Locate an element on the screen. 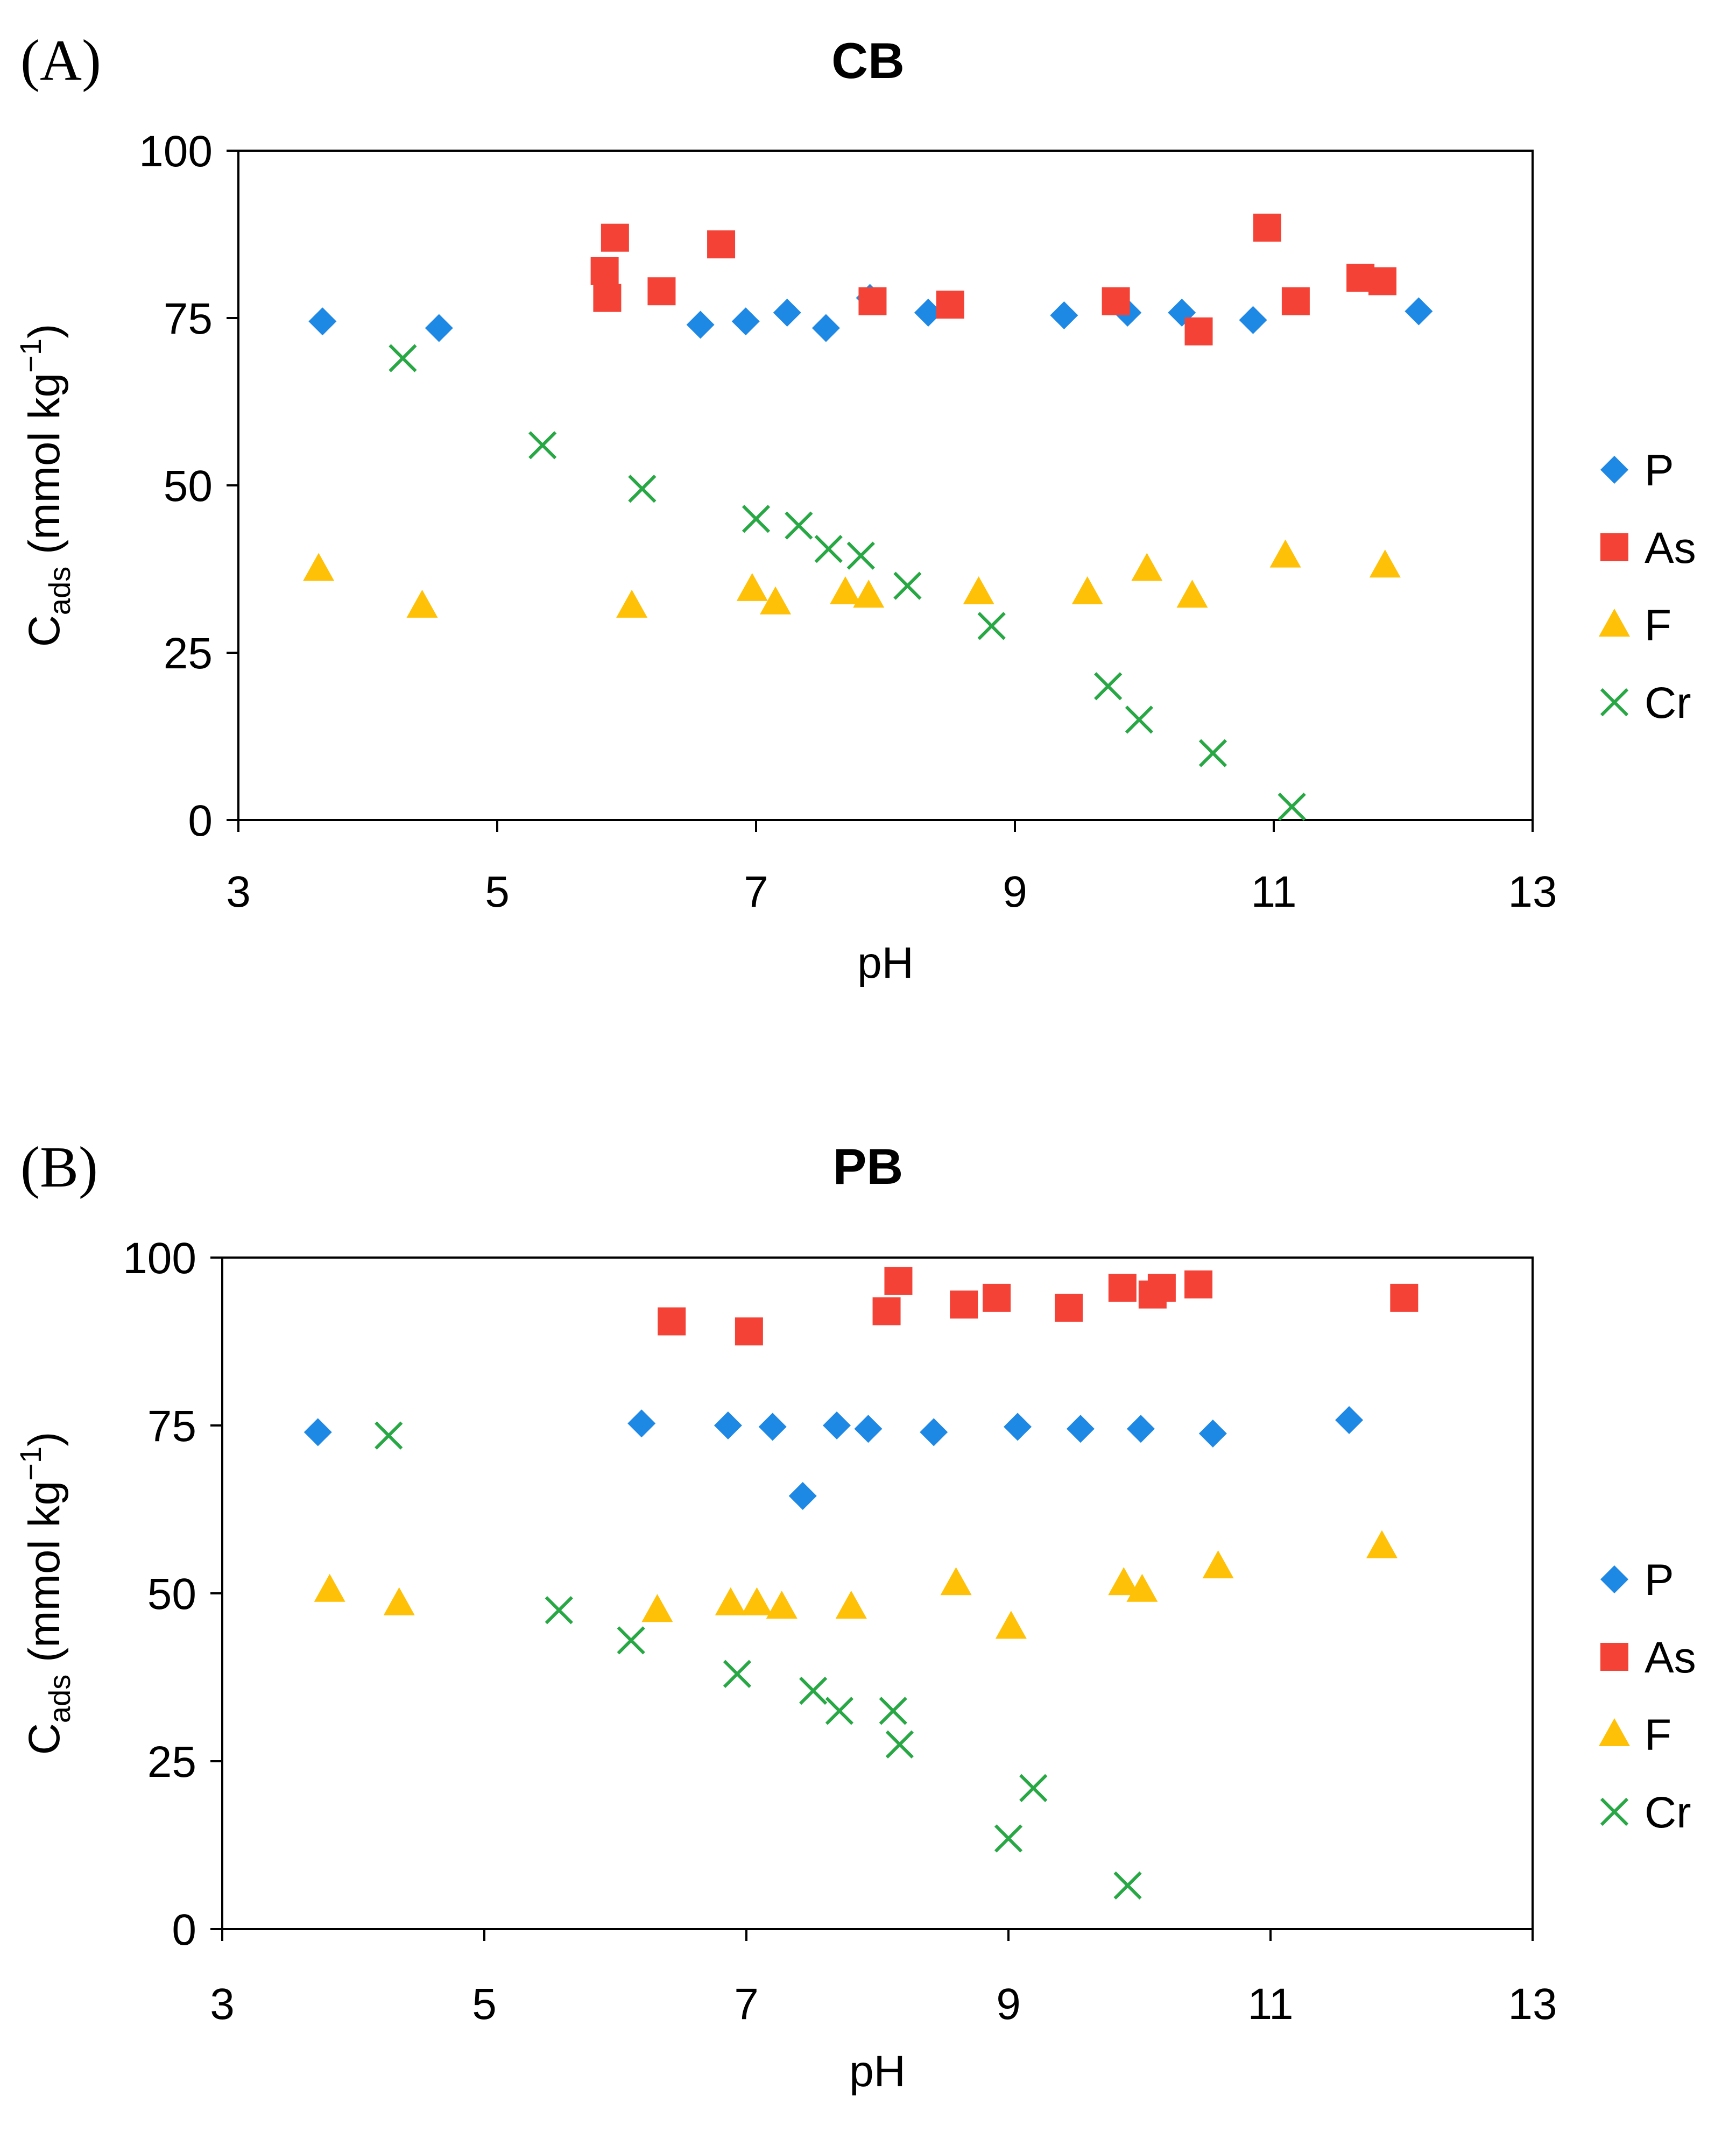 This screenshot has height=2132, width=1736. chart-title-pb: PB is located at coordinates (868, 1166).